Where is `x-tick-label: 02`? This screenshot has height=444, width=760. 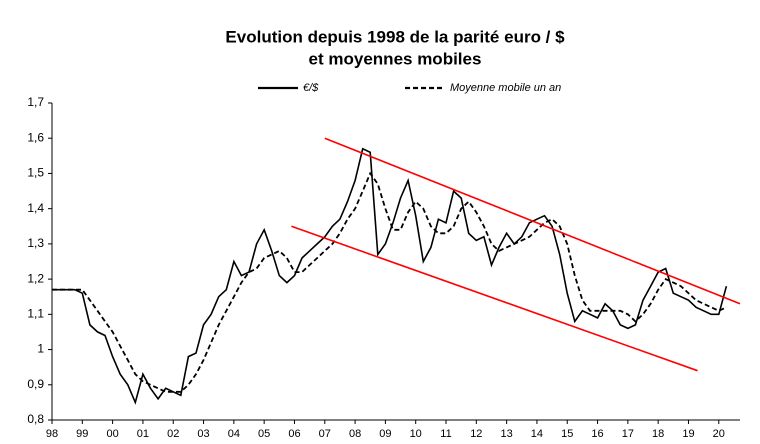 x-tick-label: 02 is located at coordinates (173, 434).